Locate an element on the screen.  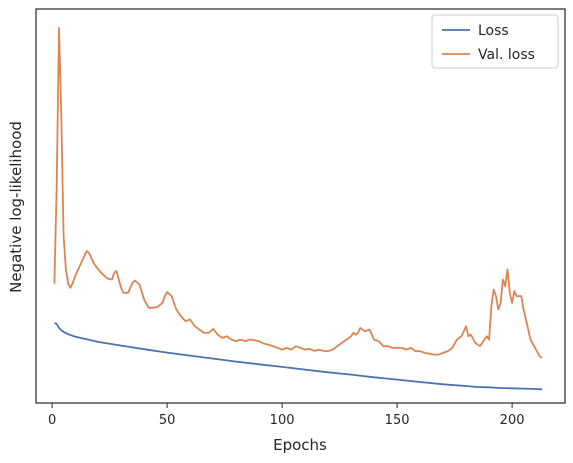
x-tick-label: 150 is located at coordinates (397, 420).